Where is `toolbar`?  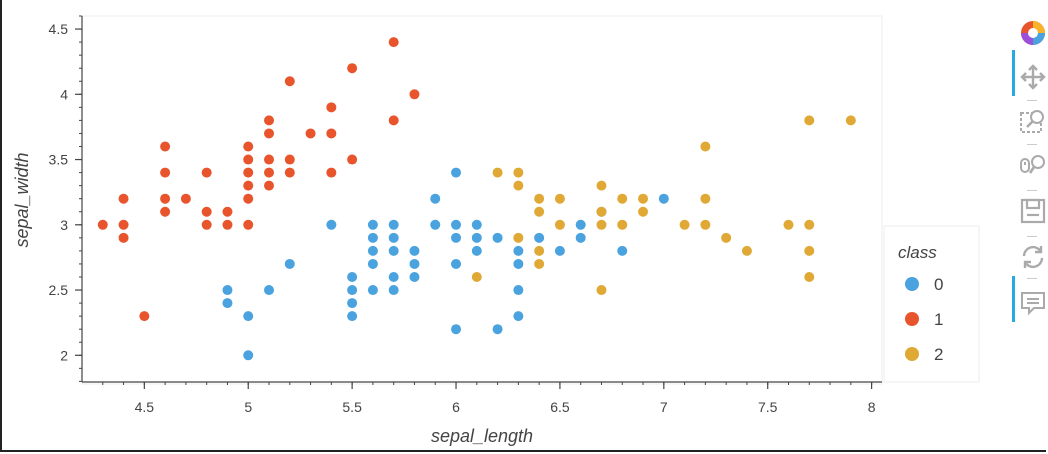 toolbar is located at coordinates (1027, 175).